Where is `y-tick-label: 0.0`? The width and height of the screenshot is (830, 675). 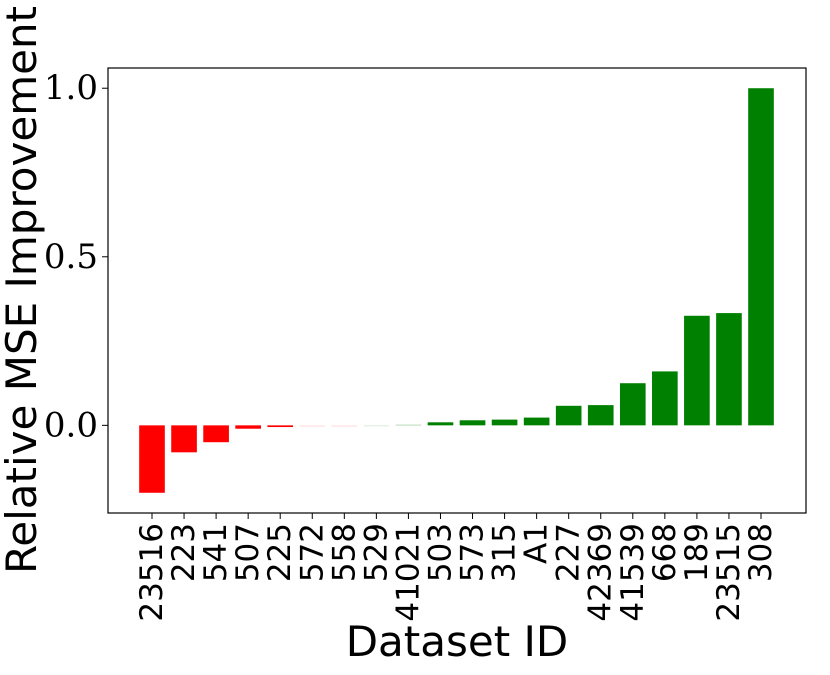 y-tick-label: 0.0 is located at coordinates (71, 425).